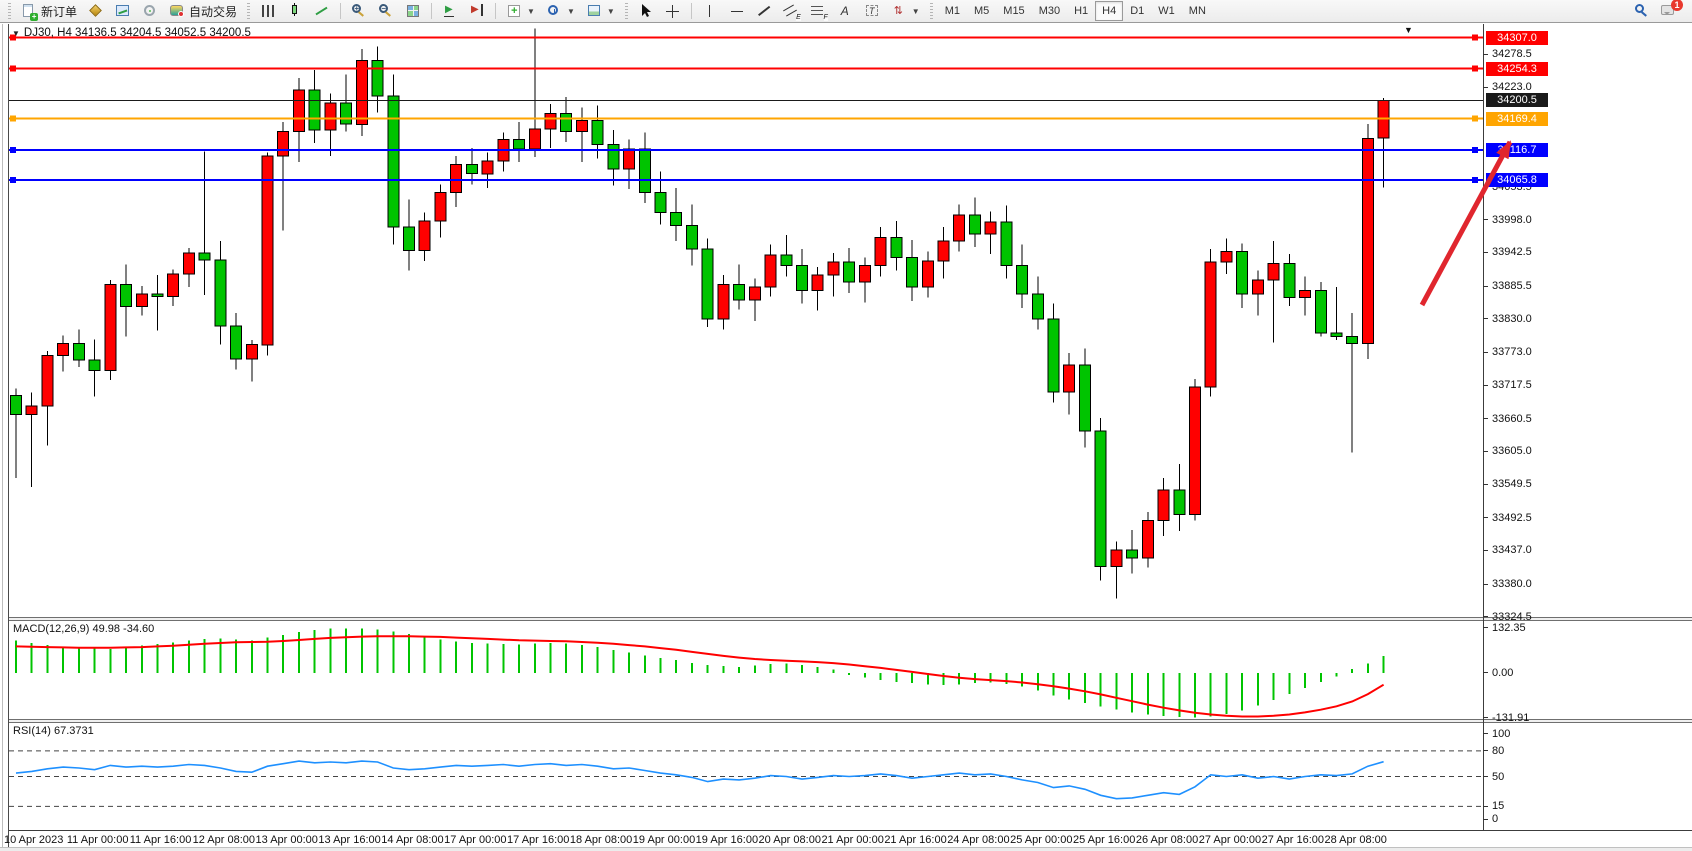  I want to click on text-label-button: T, so click(872, 11).